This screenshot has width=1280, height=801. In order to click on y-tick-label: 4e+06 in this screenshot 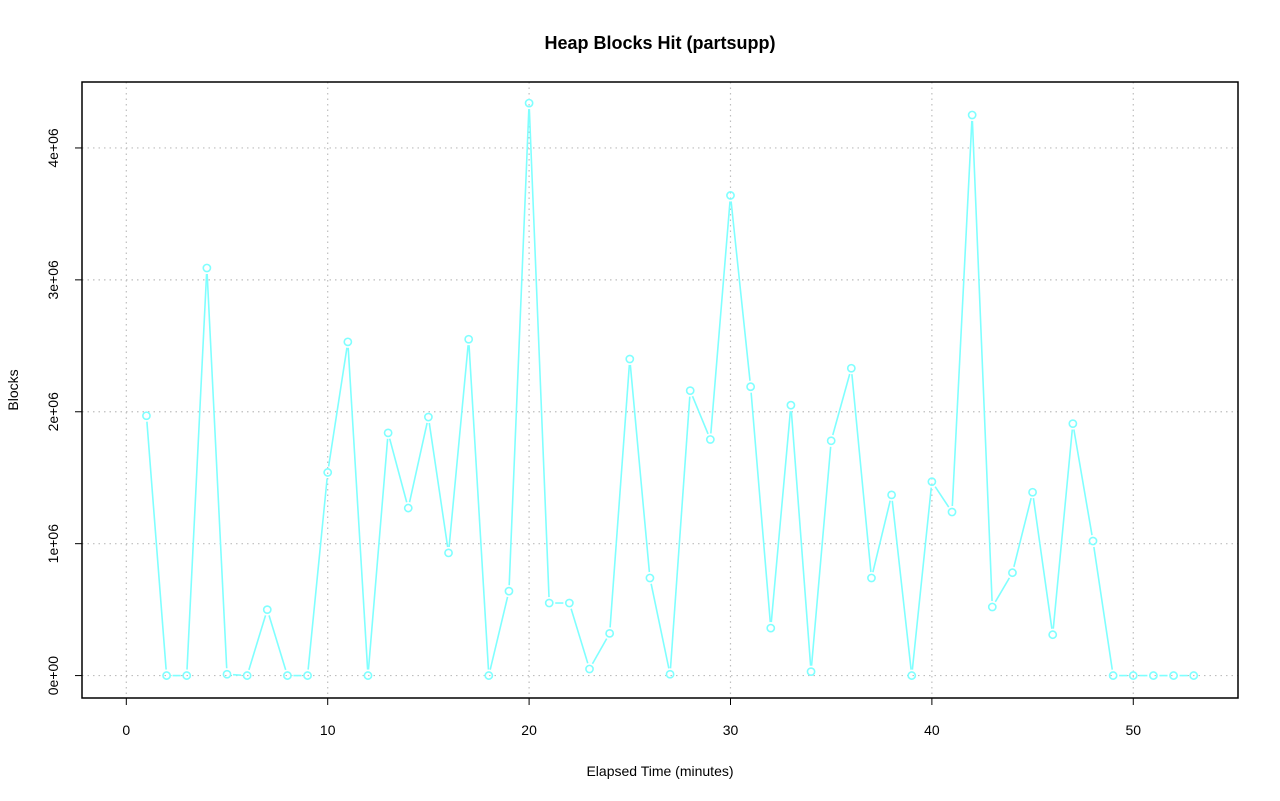, I will do `click(53, 148)`.